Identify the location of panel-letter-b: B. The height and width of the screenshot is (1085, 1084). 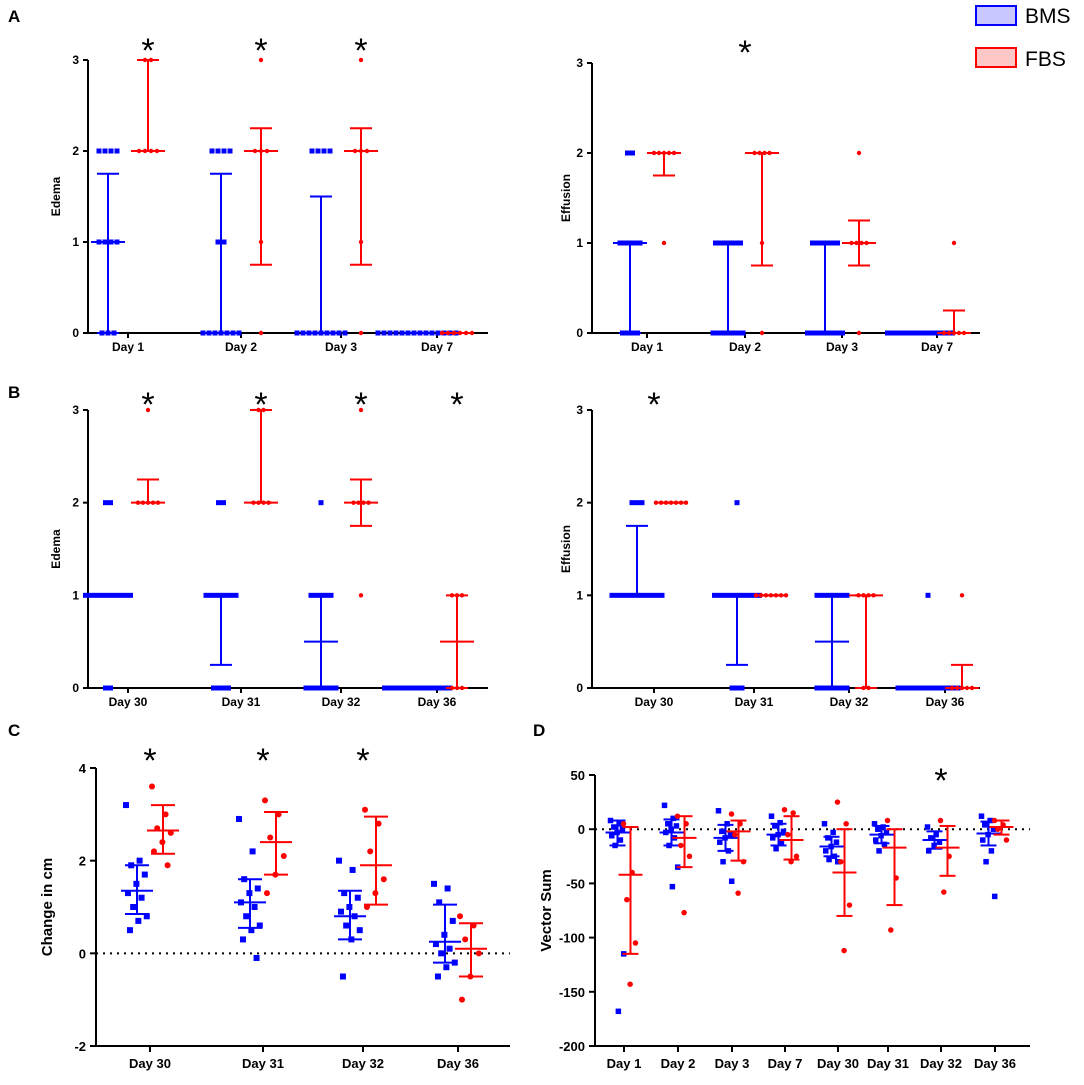
(14, 392).